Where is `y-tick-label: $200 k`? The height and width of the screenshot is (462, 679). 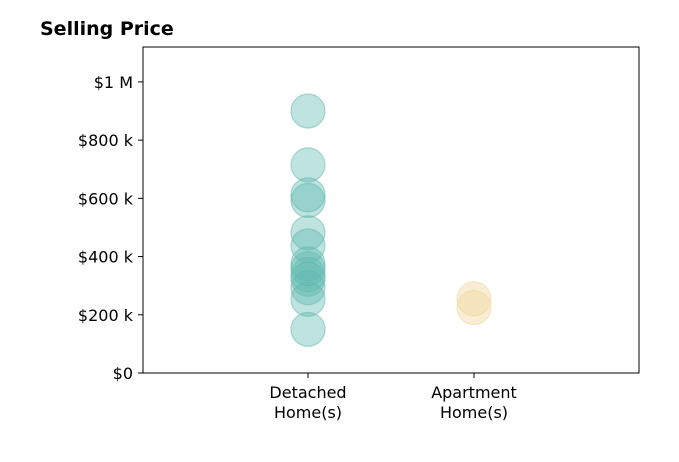 y-tick-label: $200 k is located at coordinates (106, 315).